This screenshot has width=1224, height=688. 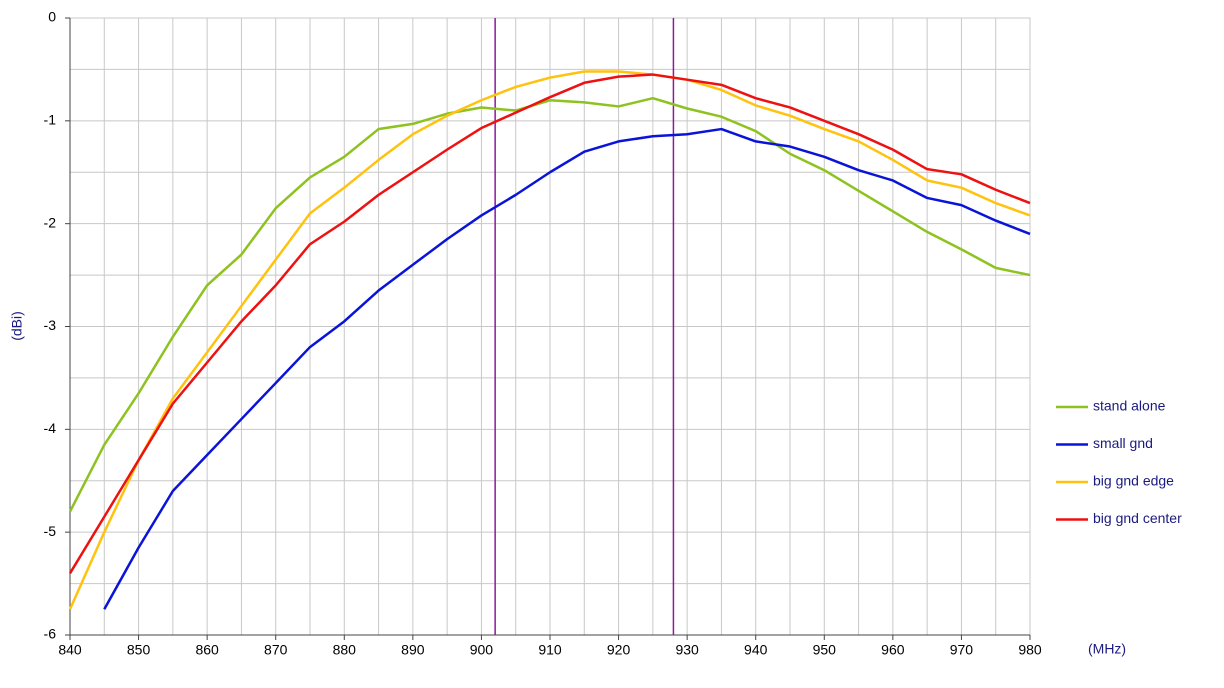 What do you see at coordinates (482, 650) in the screenshot?
I see `x-tick-label: 900` at bounding box center [482, 650].